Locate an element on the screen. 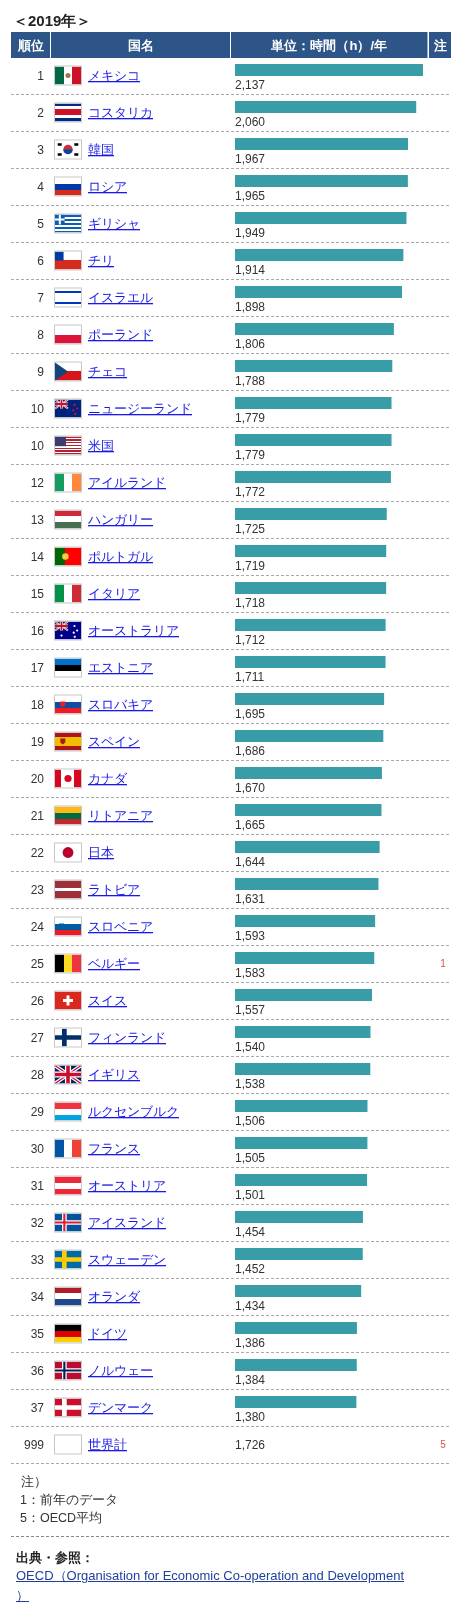 The width and height of the screenshot is (464, 1620). text: 9 is located at coordinates (41, 372).